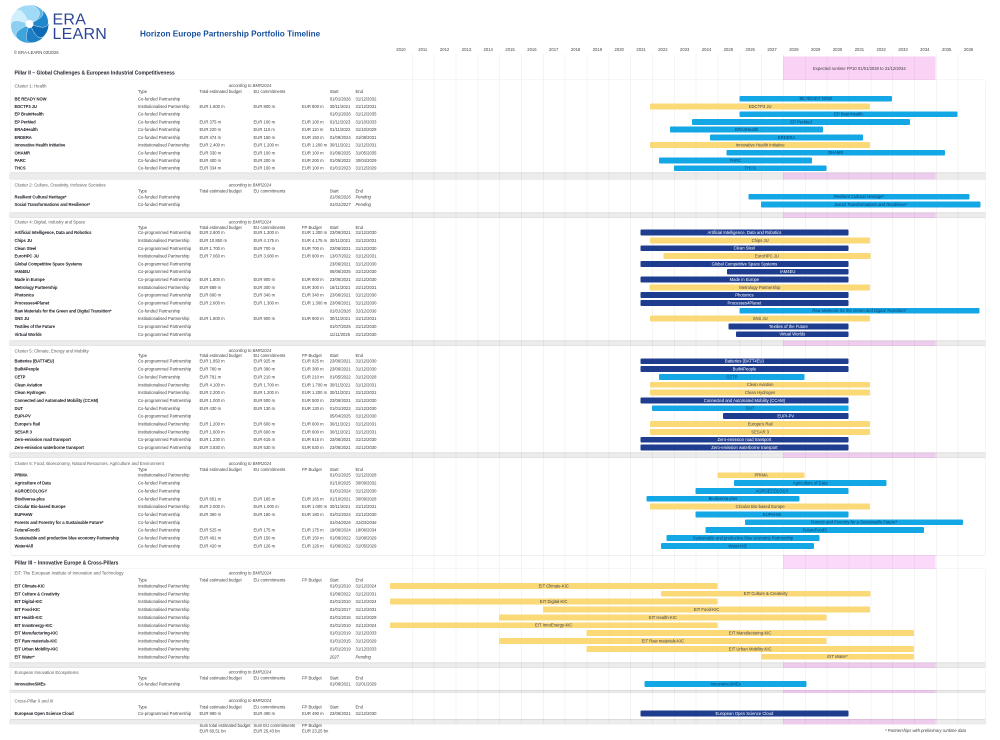 This screenshot has width=1000, height=740. What do you see at coordinates (70, 20) in the screenshot?
I see `svg-text: ERA` at bounding box center [70, 20].